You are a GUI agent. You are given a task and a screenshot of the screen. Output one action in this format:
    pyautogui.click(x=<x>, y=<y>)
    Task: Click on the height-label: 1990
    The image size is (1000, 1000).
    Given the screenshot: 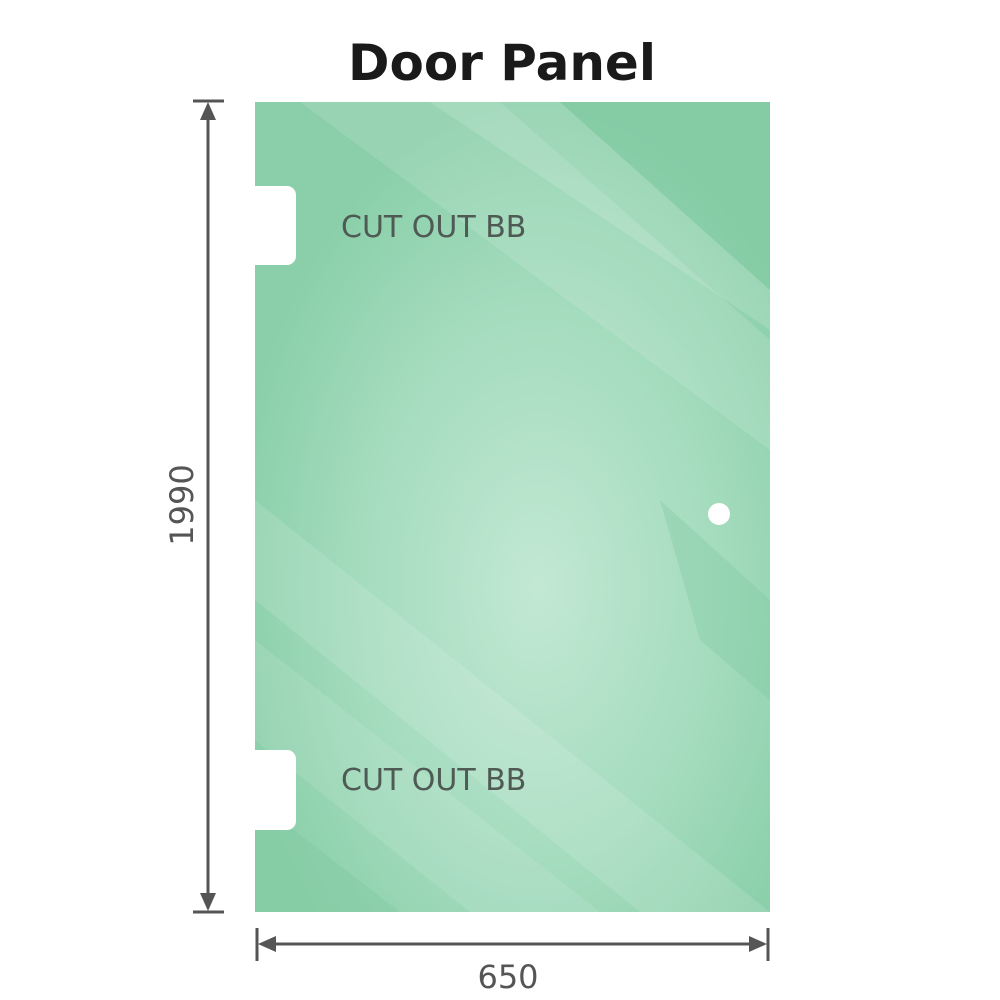 What is the action you would take?
    pyautogui.click(x=182, y=504)
    